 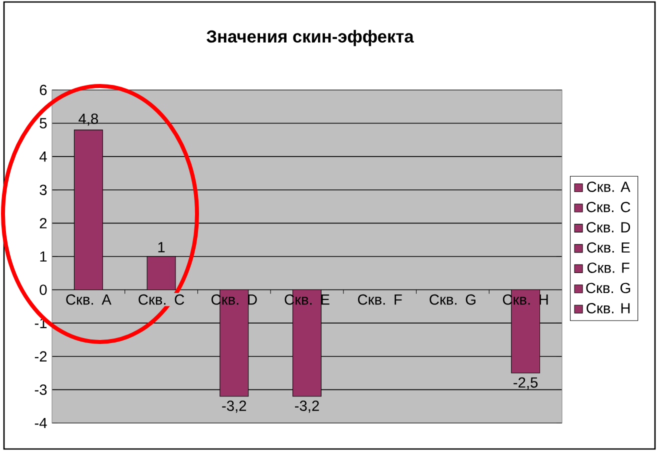 What do you see at coordinates (43, 123) in the screenshot?
I see `y-tick-label: 5` at bounding box center [43, 123].